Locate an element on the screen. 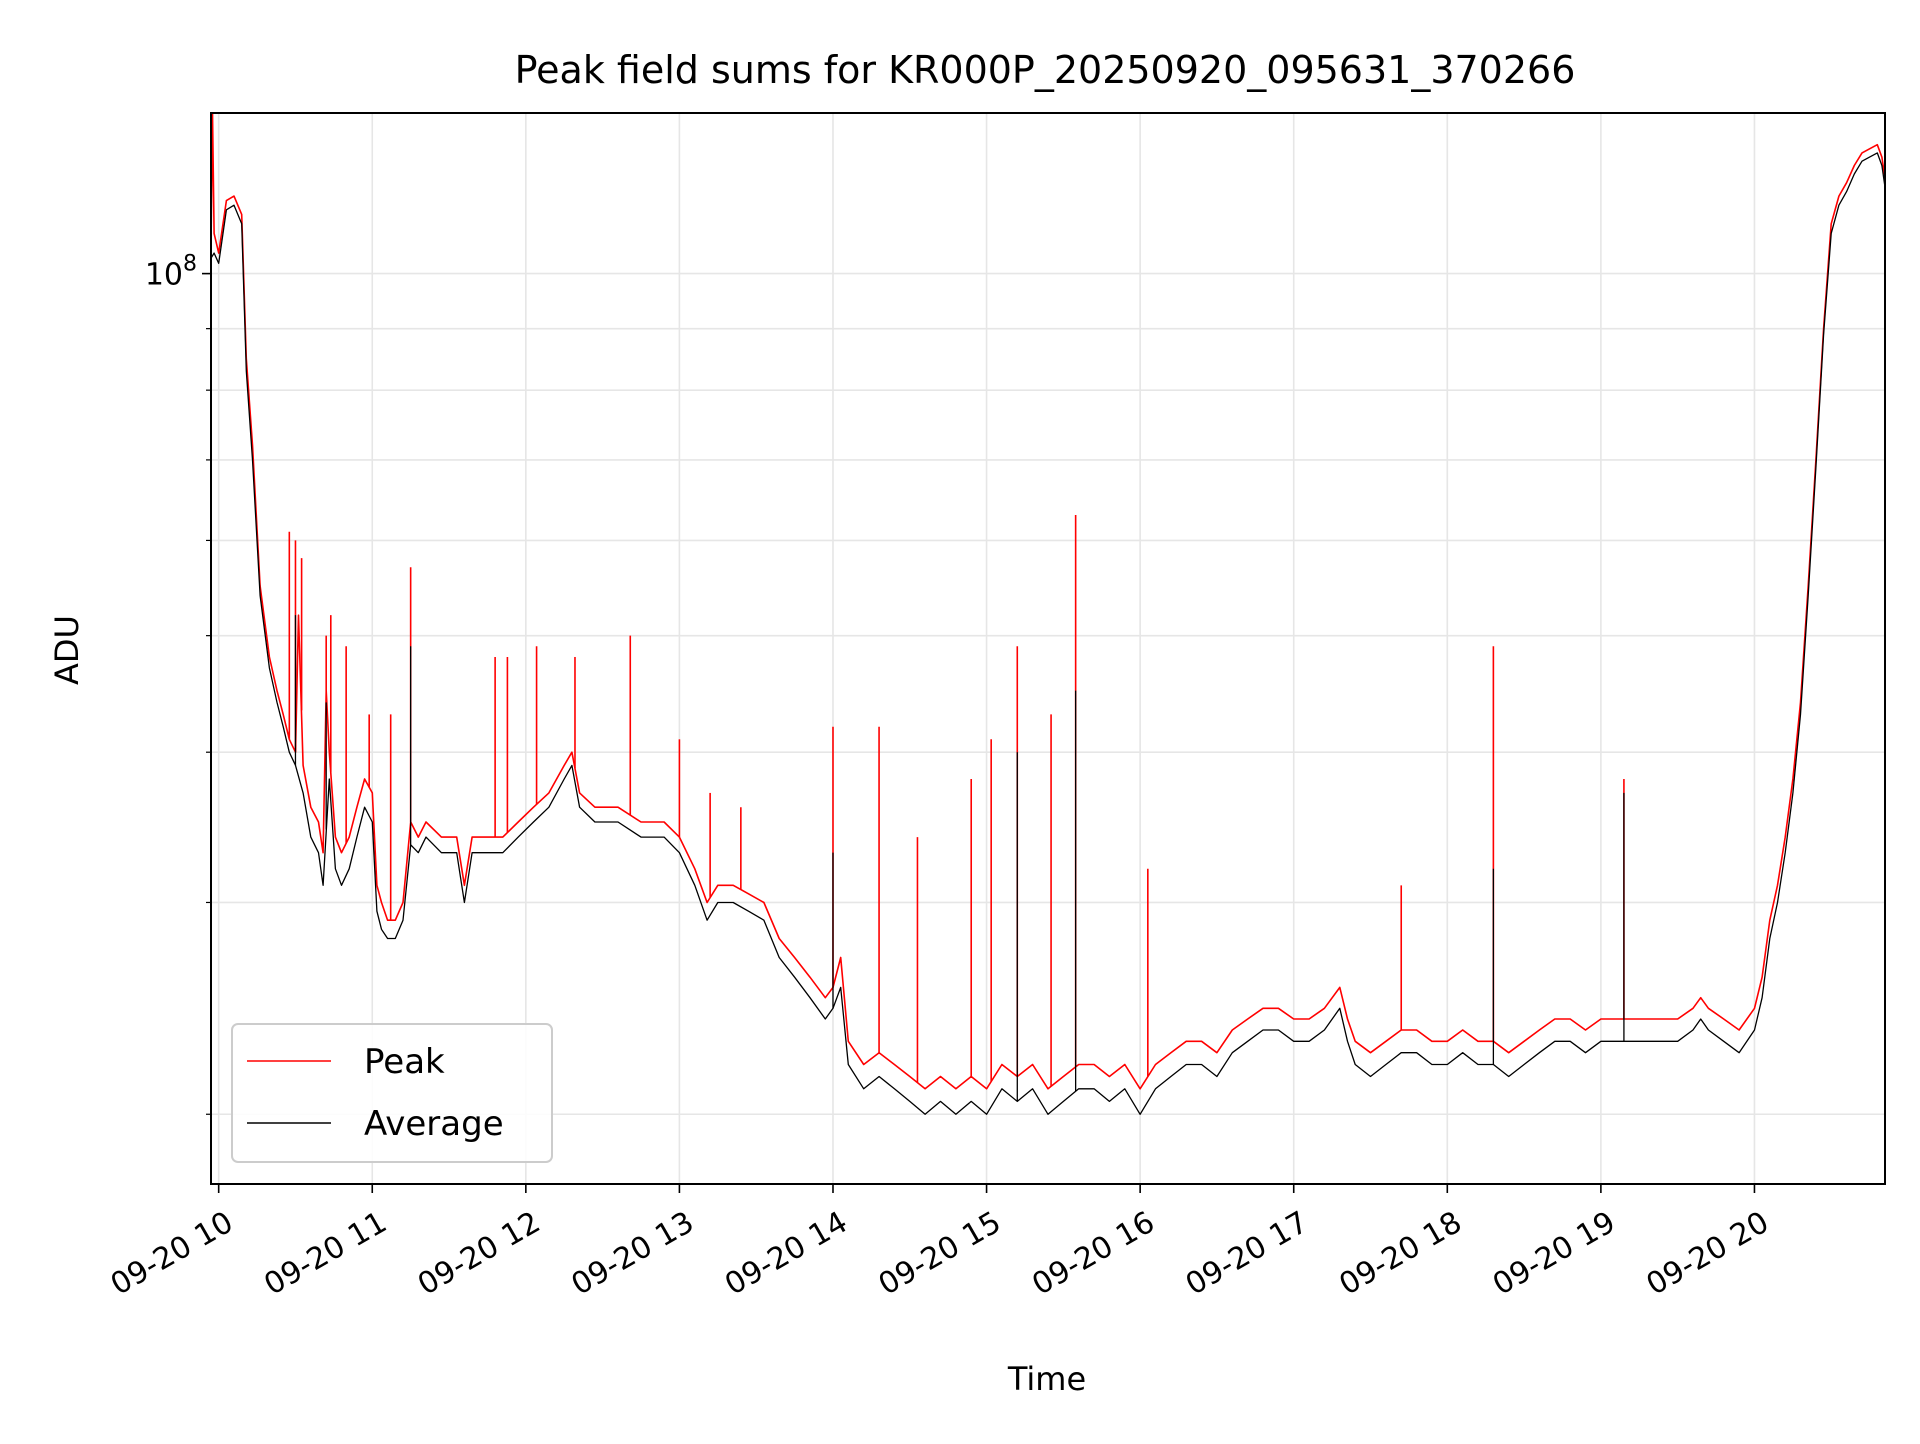 The image size is (1920, 1444). legend-label-average: Average is located at coordinates (434, 1124).